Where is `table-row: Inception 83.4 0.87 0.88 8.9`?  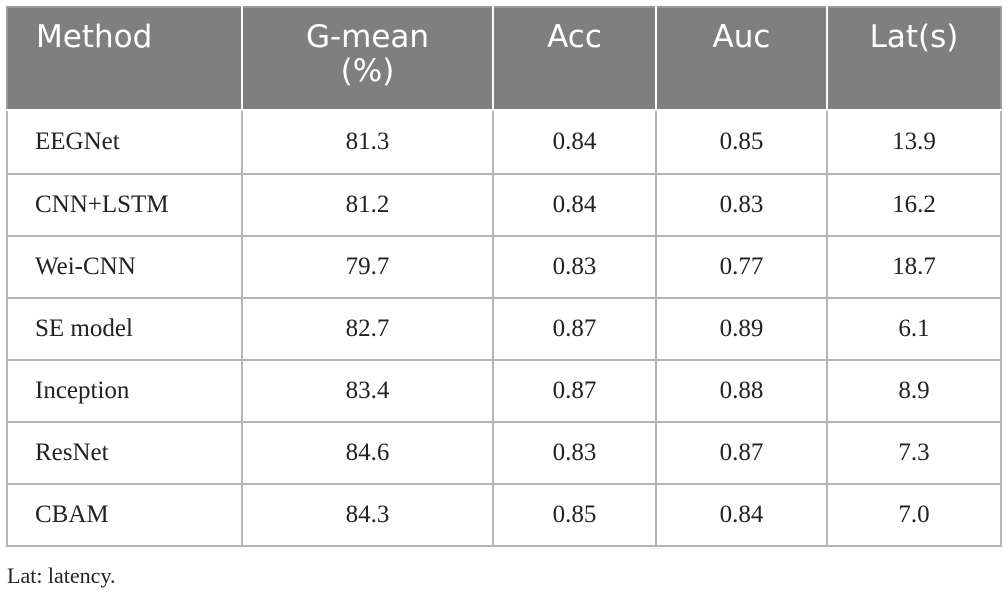
table-row: Inception 83.4 0.87 0.88 8.9 is located at coordinates (504, 391).